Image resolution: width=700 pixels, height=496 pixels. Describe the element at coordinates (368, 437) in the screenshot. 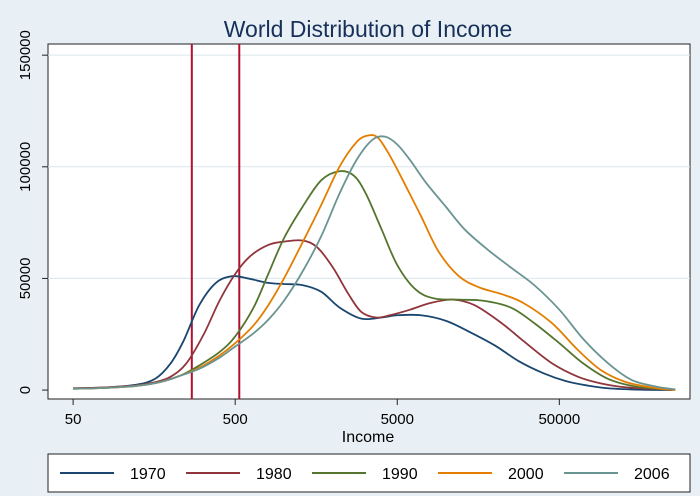

I see `x-axis-title: Income` at that location.